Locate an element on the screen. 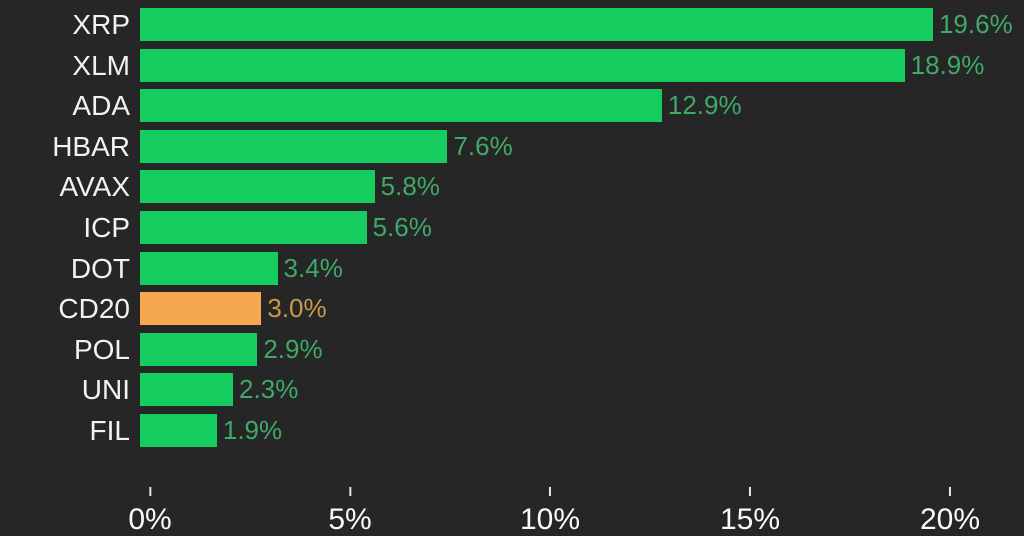 The height and width of the screenshot is (536, 1024). bar-value-label: 2.9% is located at coordinates (293, 348).